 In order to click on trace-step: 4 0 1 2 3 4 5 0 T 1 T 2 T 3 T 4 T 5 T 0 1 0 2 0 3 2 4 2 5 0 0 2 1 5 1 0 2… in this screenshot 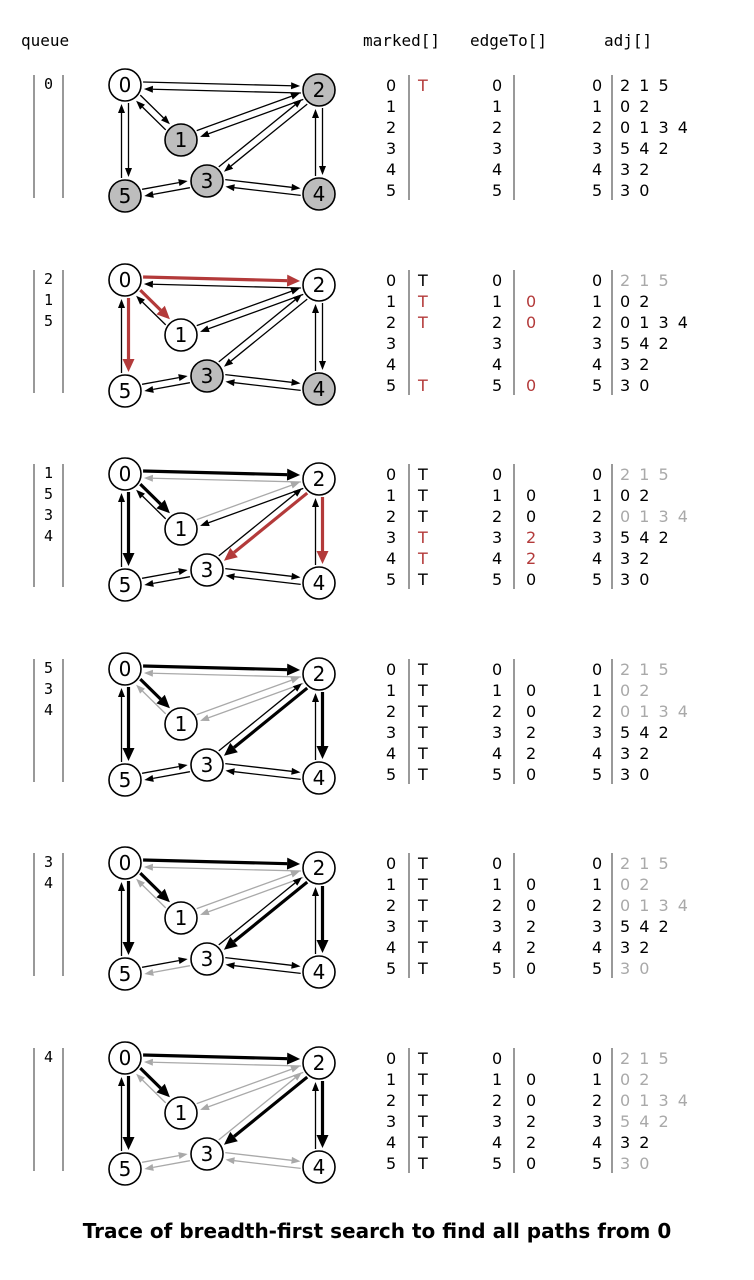, I will do `click(377, 1116)`.